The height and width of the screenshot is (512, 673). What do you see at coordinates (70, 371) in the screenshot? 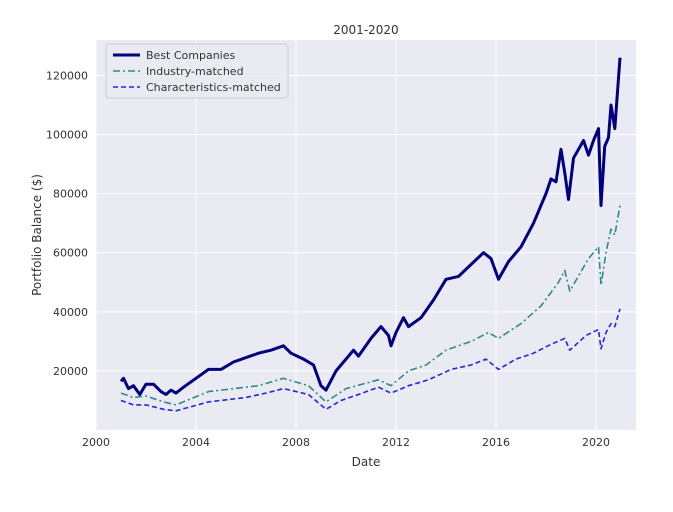
I see `y-tick-label: 20000` at bounding box center [70, 371].